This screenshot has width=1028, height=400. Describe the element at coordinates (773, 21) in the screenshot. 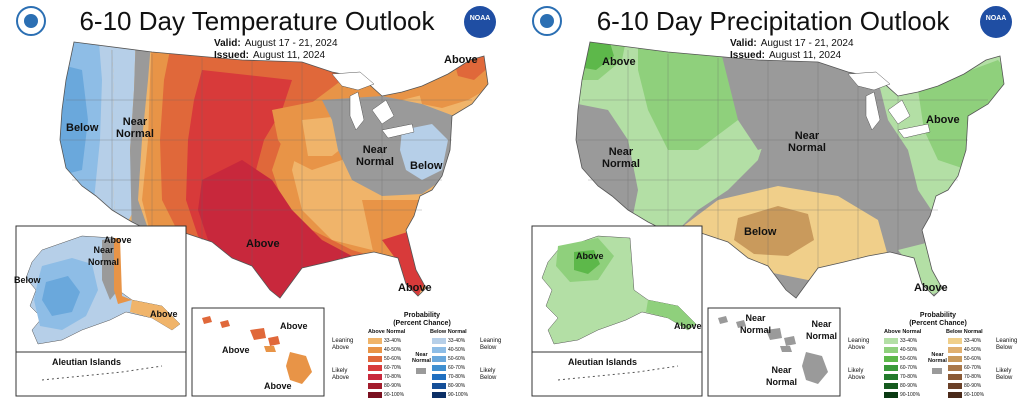

I see `precipitation-title: 6-10 Day Precipitation Outlook` at that location.